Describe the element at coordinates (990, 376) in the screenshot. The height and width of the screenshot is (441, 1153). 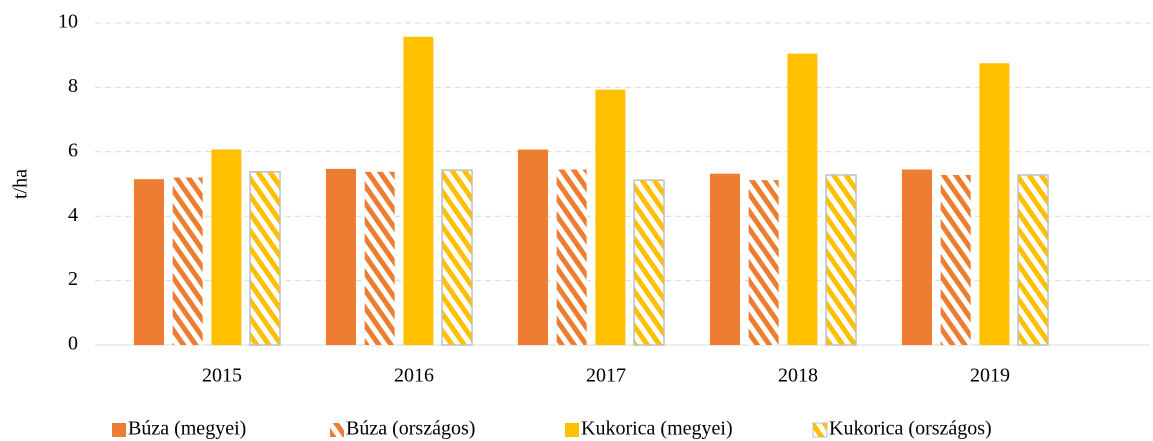
I see `x-tick-label: 2019` at that location.